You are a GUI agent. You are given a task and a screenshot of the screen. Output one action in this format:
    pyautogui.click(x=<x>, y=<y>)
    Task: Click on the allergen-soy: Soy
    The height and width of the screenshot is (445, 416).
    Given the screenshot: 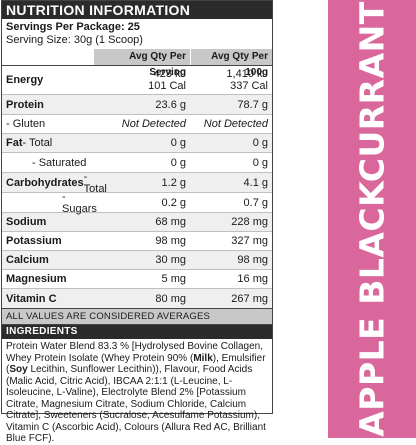 What is the action you would take?
    pyautogui.click(x=18, y=369)
    